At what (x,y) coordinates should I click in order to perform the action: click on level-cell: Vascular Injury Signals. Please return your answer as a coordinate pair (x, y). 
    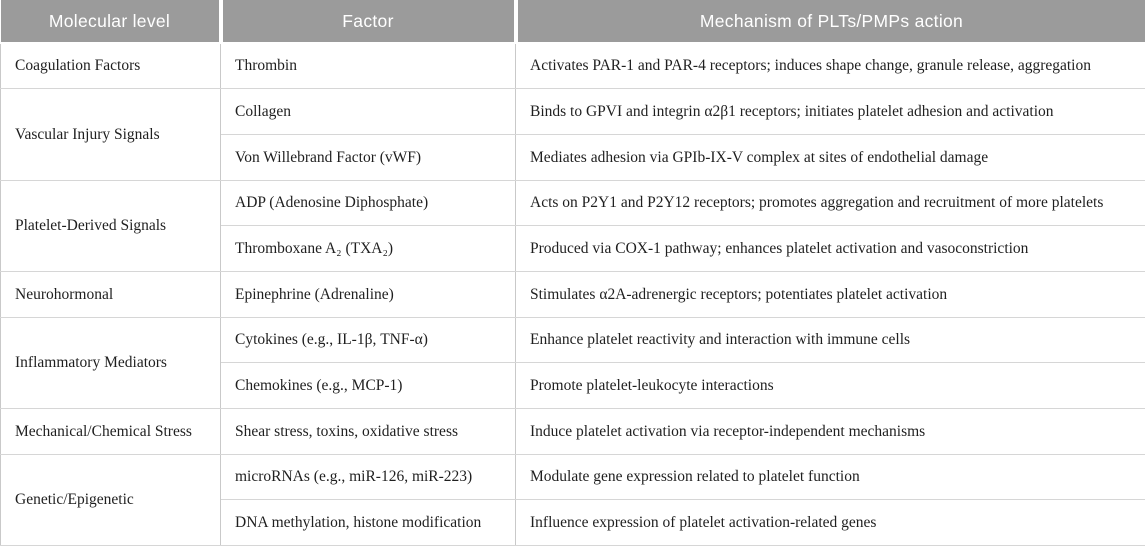
    Looking at the image, I should click on (110, 134).